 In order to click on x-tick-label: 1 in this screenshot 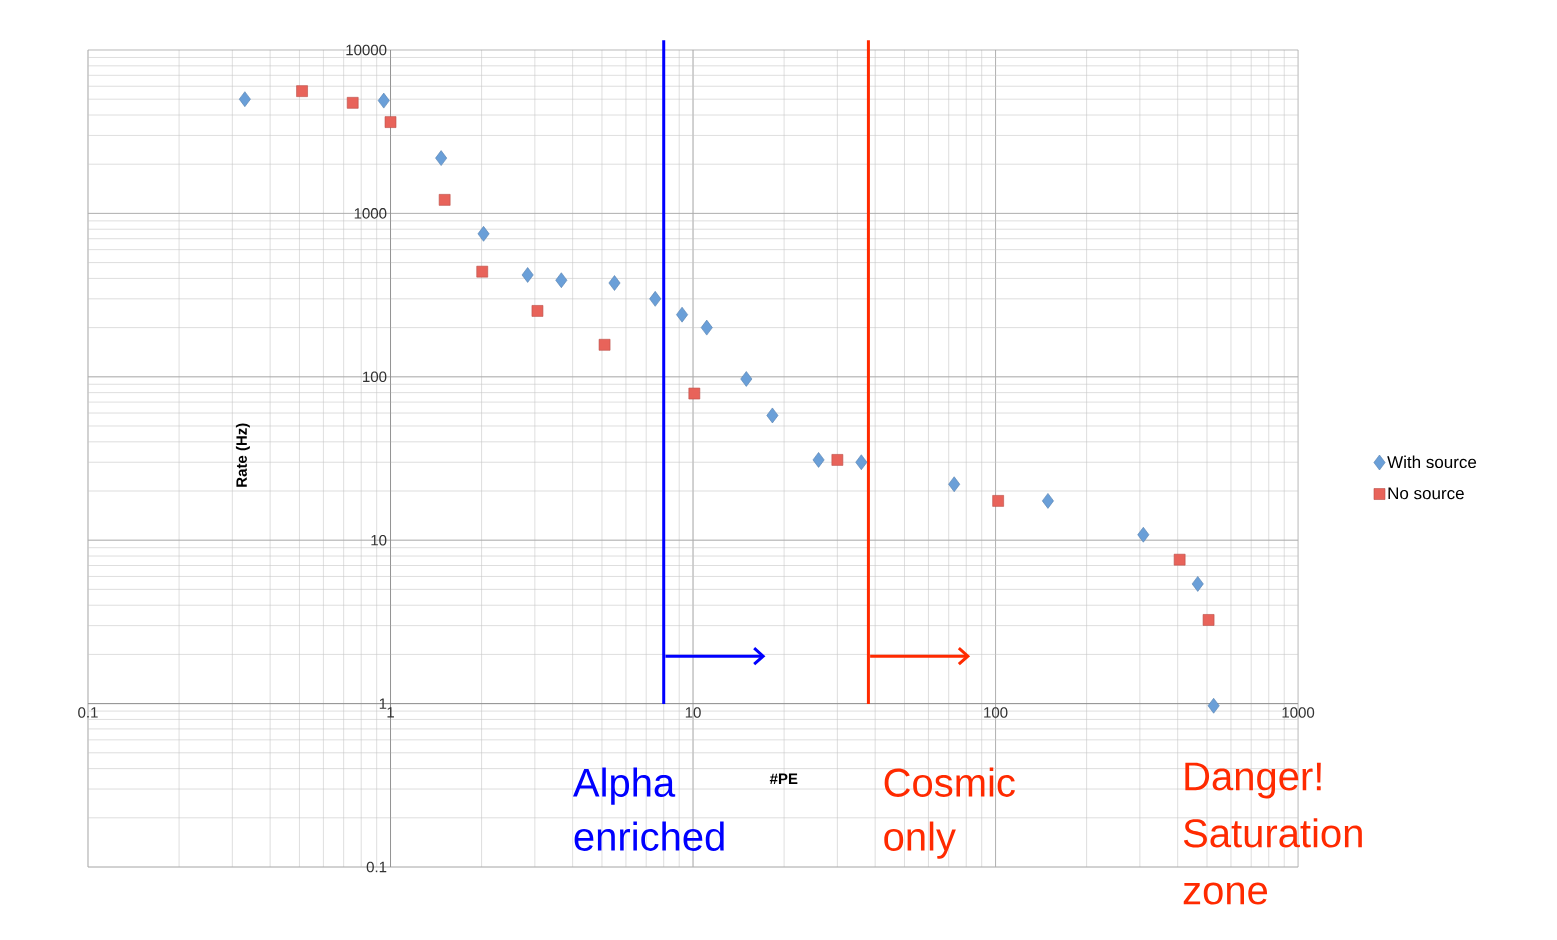, I will do `click(390, 712)`.